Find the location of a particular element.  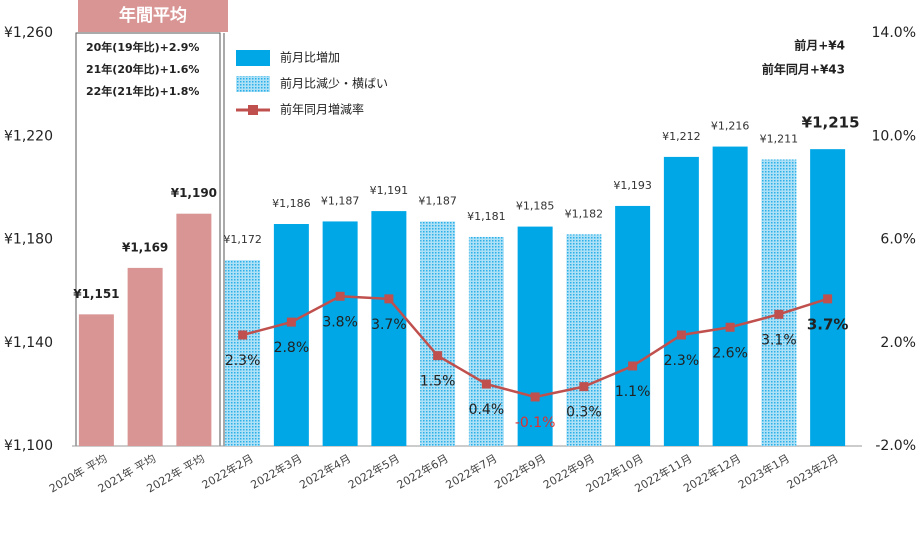

line-value-label: 3.8% is located at coordinates (340, 322).